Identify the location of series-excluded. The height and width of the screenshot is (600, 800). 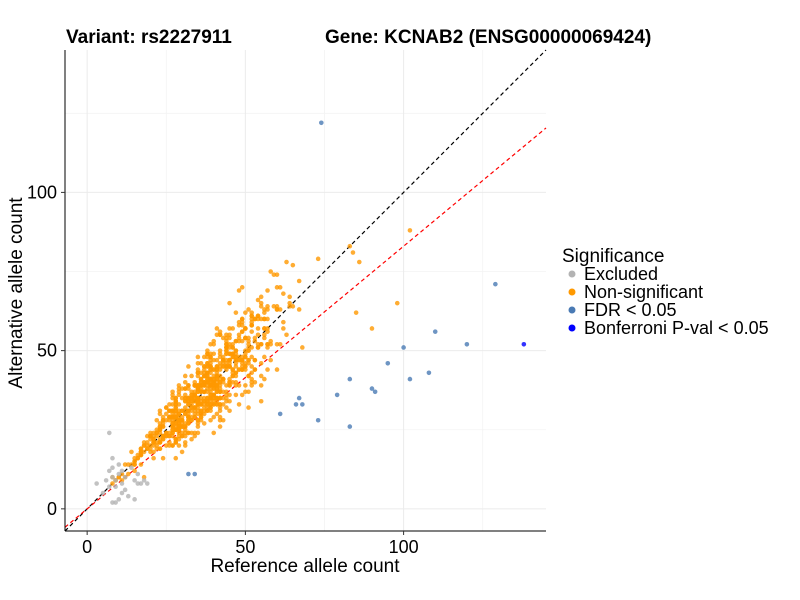
(122, 467).